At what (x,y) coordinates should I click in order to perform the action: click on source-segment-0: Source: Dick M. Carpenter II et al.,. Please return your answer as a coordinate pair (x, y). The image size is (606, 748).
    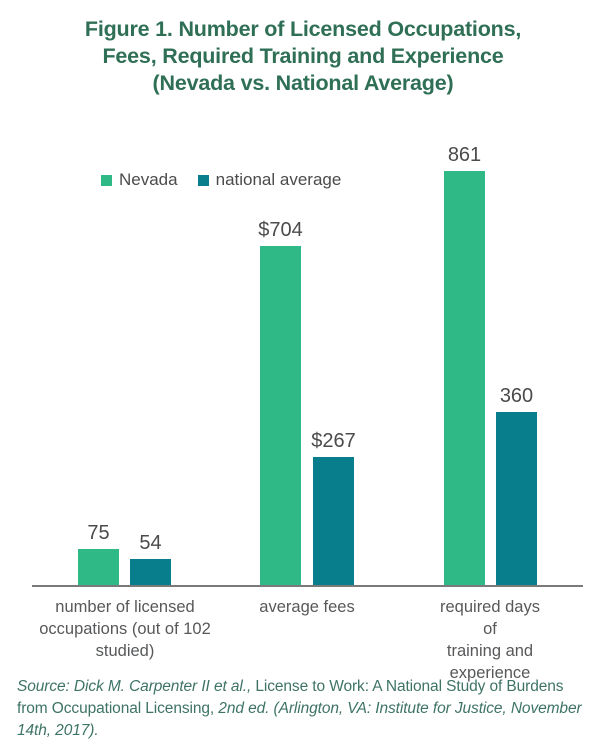
    Looking at the image, I should click on (134, 686).